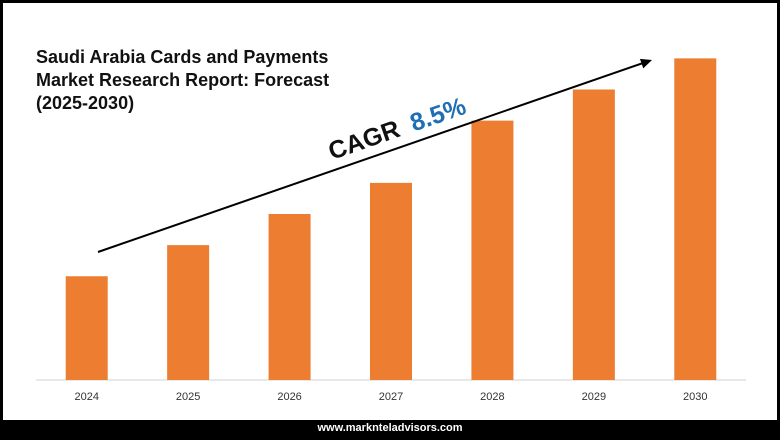 The width and height of the screenshot is (780, 440). I want to click on bar-2026, so click(289, 297).